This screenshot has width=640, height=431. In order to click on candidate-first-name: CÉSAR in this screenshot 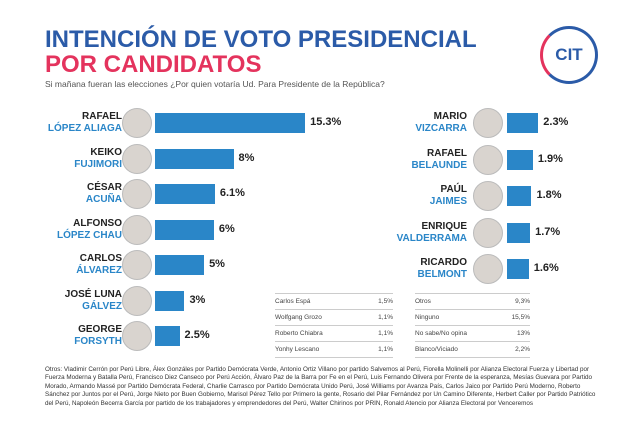, I will do `click(104, 187)`.